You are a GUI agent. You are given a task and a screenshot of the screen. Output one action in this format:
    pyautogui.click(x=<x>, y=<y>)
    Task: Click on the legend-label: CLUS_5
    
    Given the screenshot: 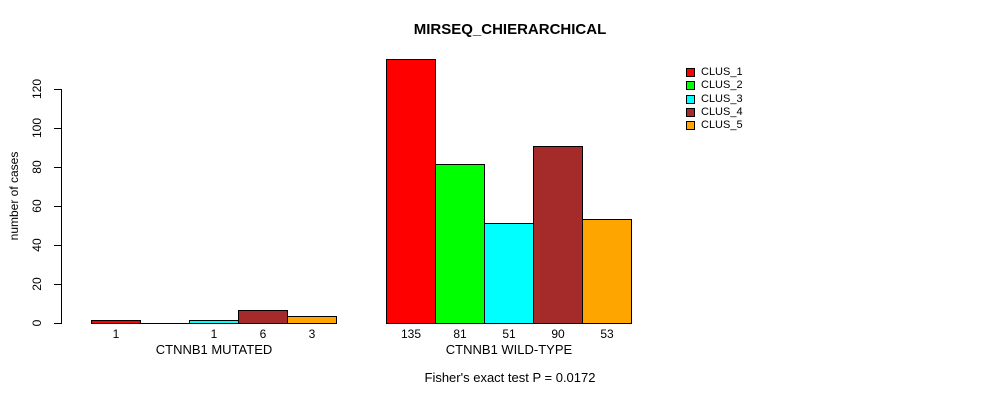 What is the action you would take?
    pyautogui.click(x=722, y=125)
    